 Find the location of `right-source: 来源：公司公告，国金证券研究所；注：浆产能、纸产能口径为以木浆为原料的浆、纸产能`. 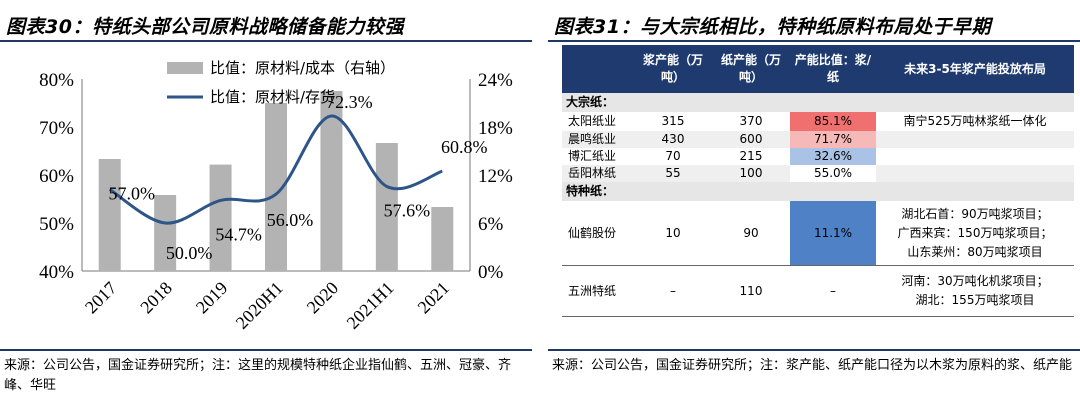

right-source: 来源：公司公告，国金证券研究所；注：浆产能、纸产能口径为以木浆为原料的浆、纸产能 is located at coordinates (812, 365).